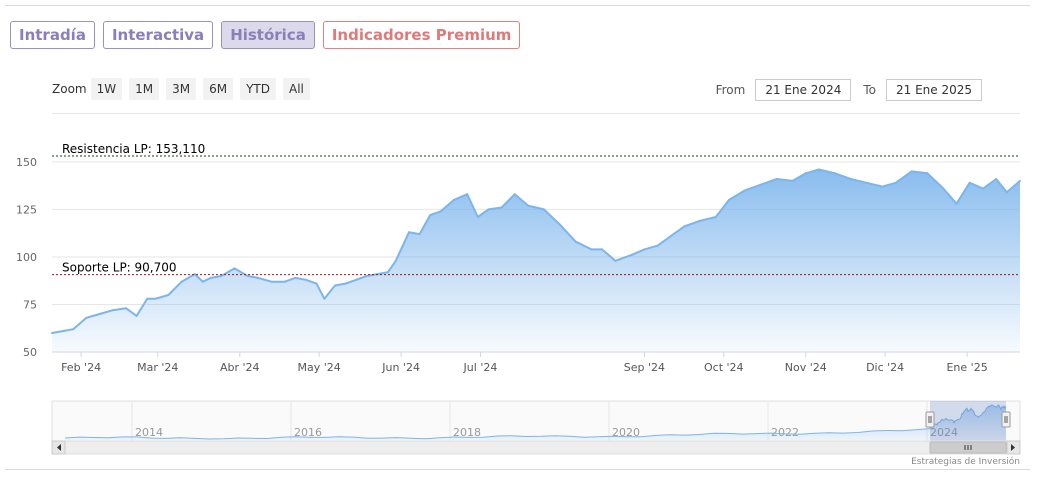 The width and height of the screenshot is (1039, 480). What do you see at coordinates (480, 367) in the screenshot?
I see `x-tick-label: Jul '24` at bounding box center [480, 367].